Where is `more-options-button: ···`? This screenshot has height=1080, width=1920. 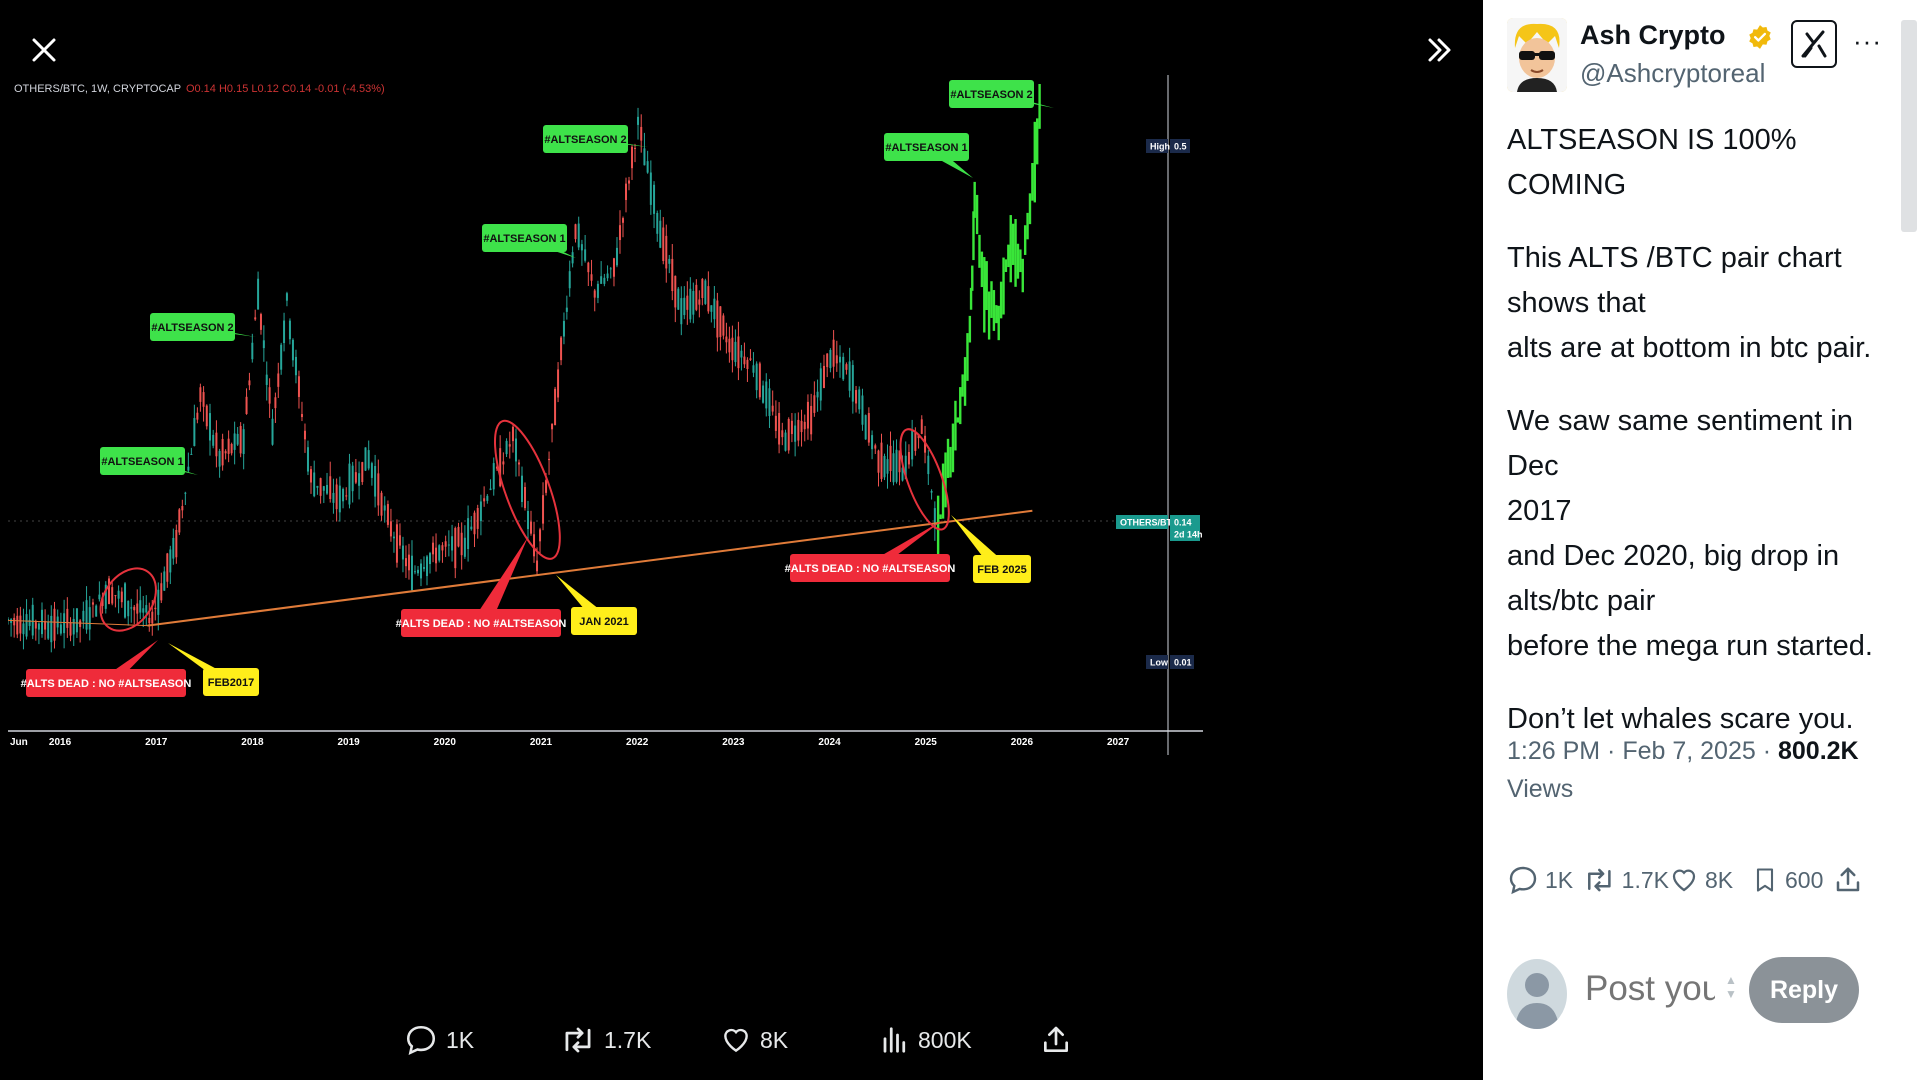
more-options-button: ··· is located at coordinates (1867, 41).